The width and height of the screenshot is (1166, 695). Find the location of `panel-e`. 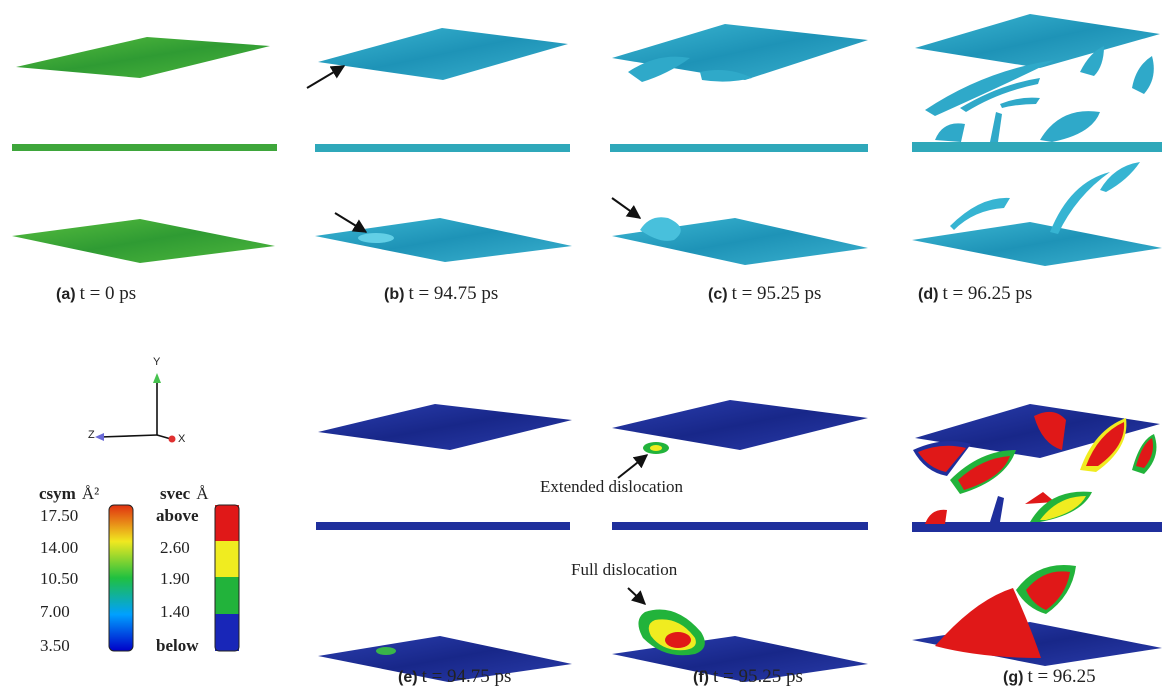

panel-e is located at coordinates (444, 543).